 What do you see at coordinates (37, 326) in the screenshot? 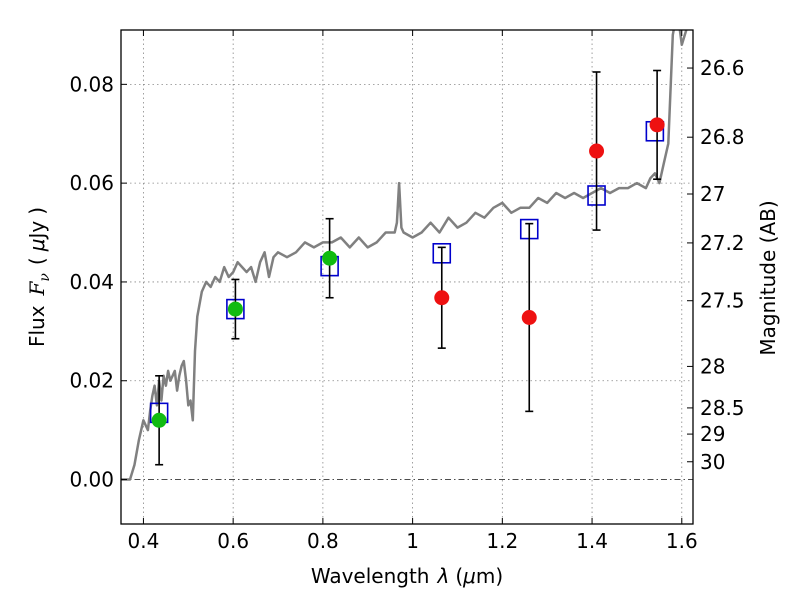
I see `y-axis-title-word: Flux` at bounding box center [37, 326].